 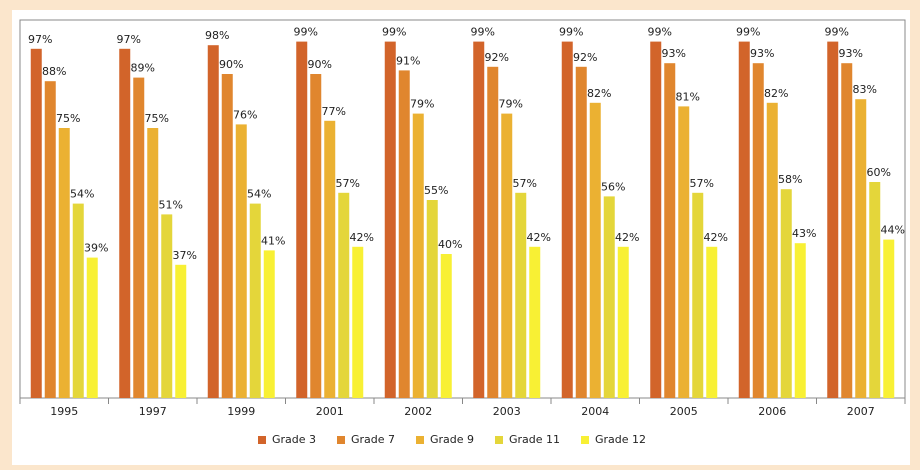 I want to click on x-tick-label: 2007, so click(x=861, y=411).